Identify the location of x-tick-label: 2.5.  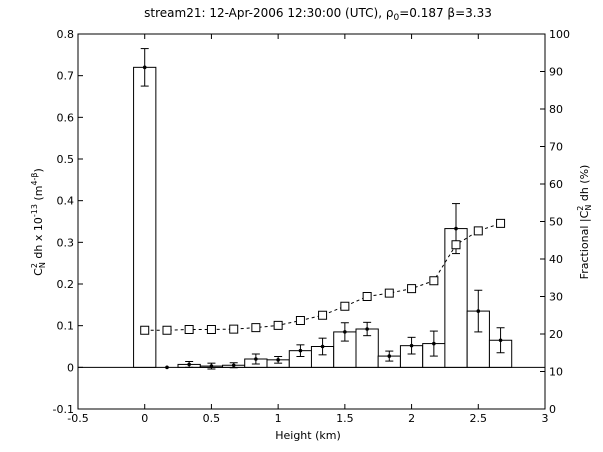
(479, 418).